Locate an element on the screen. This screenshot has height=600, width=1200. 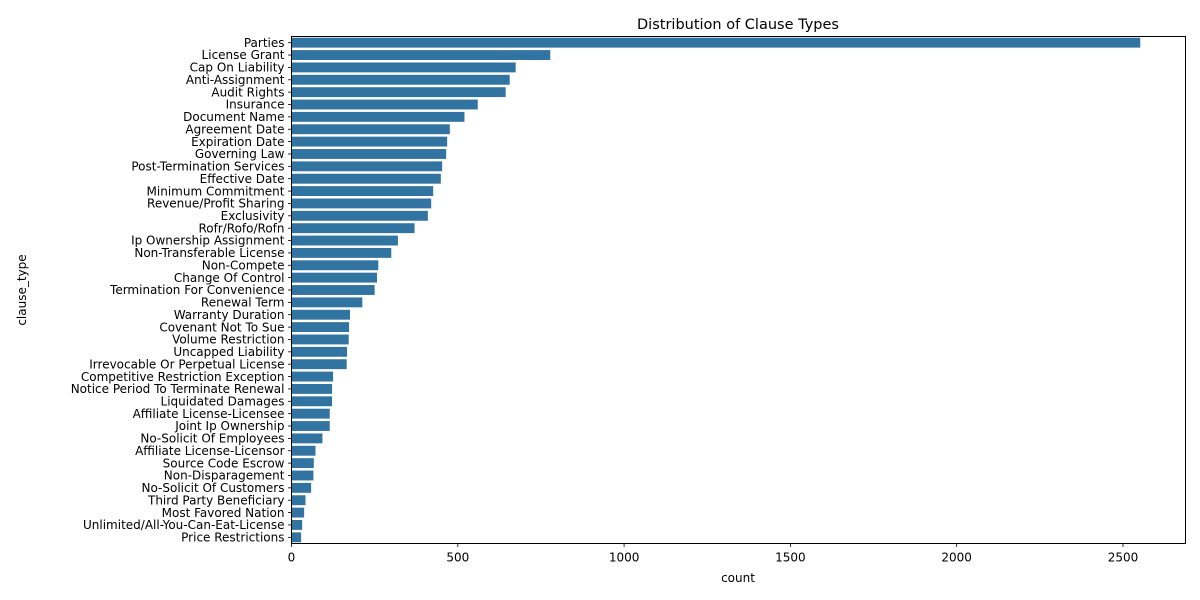
y-tick-label: Document Name is located at coordinates (233, 117).